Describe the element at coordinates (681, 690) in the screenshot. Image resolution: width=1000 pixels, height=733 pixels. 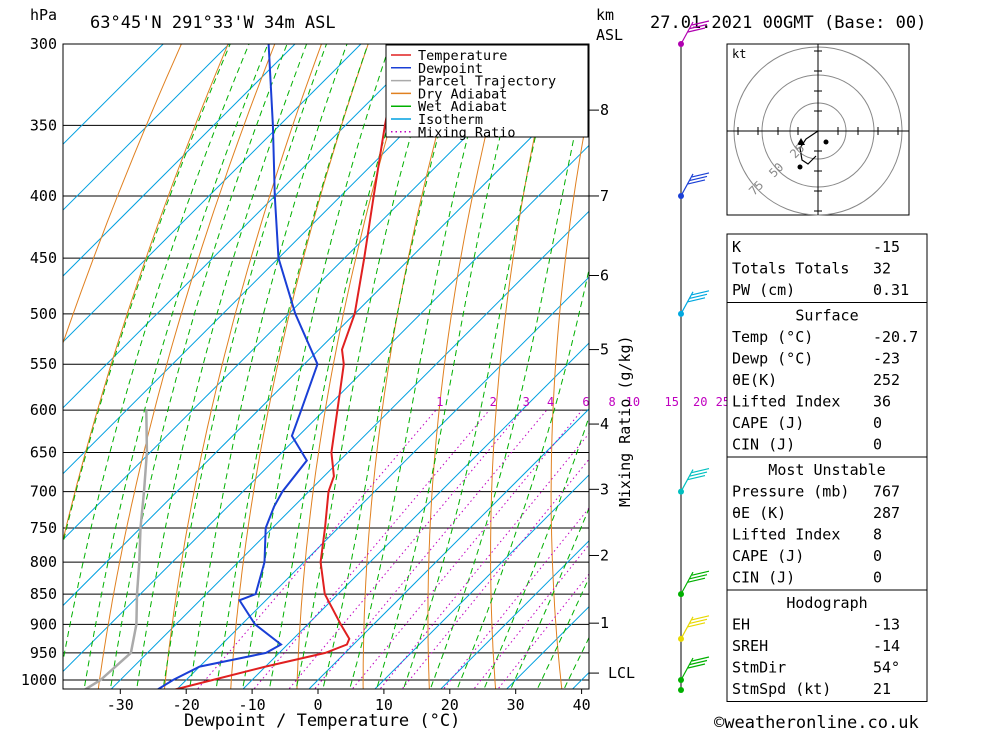
I see `wind-surface-dot` at that location.